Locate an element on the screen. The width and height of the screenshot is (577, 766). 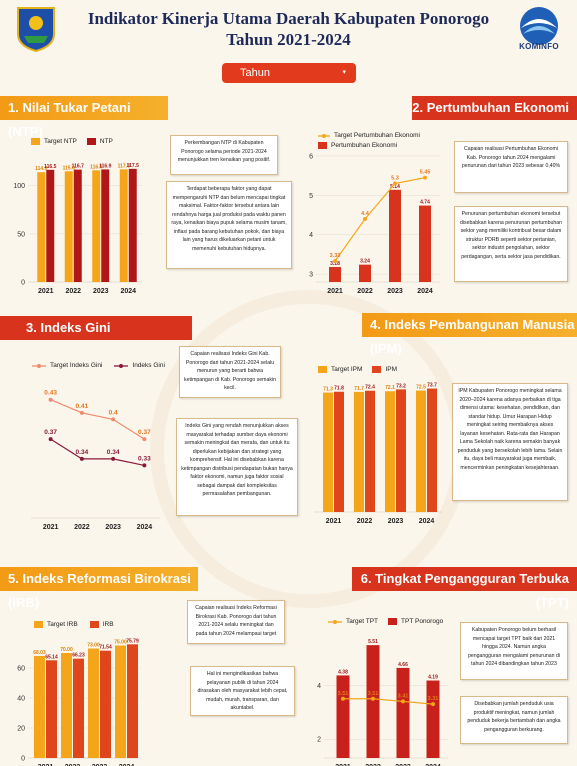
section-title-gini: 3. Indeks Gini is located at coordinates (96, 328).